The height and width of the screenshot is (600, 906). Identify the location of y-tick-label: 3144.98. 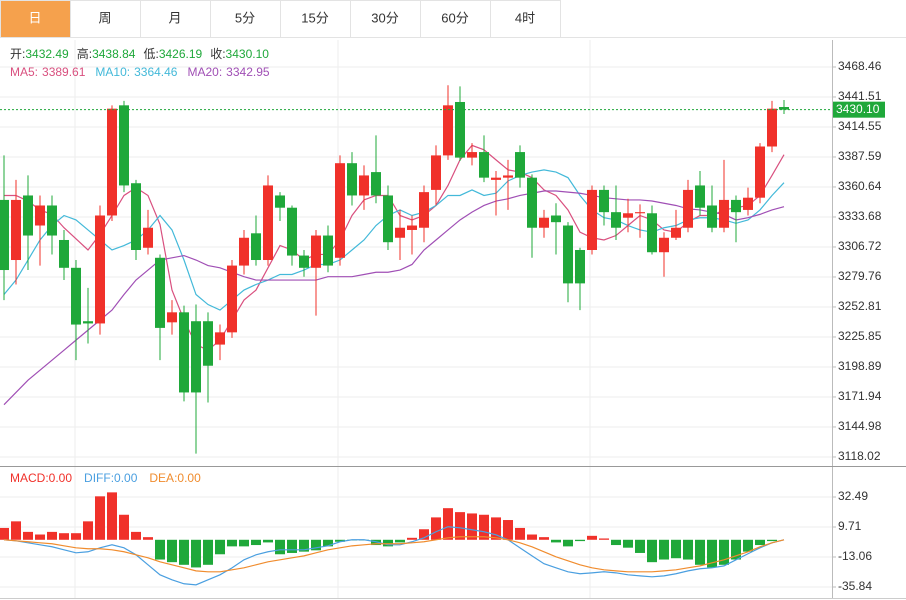
(860, 426).